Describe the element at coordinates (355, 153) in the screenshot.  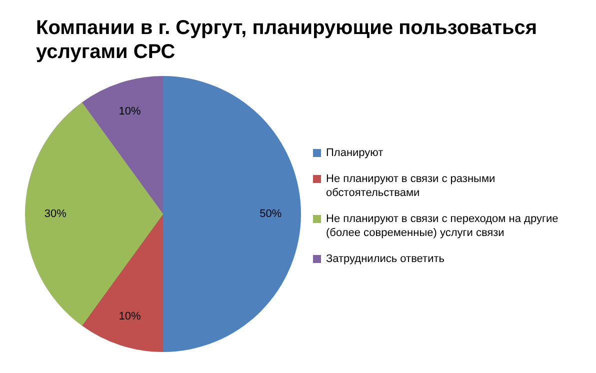
I see `legend-label: Планируют` at that location.